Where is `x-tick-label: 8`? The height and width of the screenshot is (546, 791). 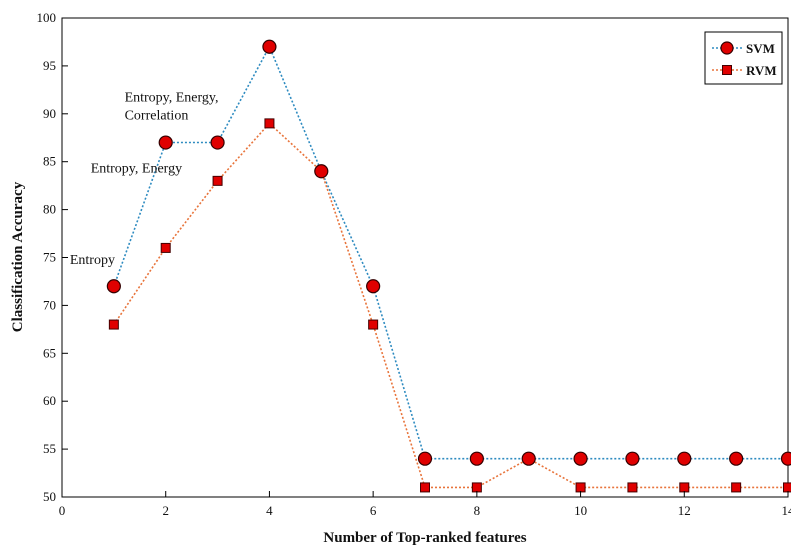
x-tick-label: 8 is located at coordinates (477, 510).